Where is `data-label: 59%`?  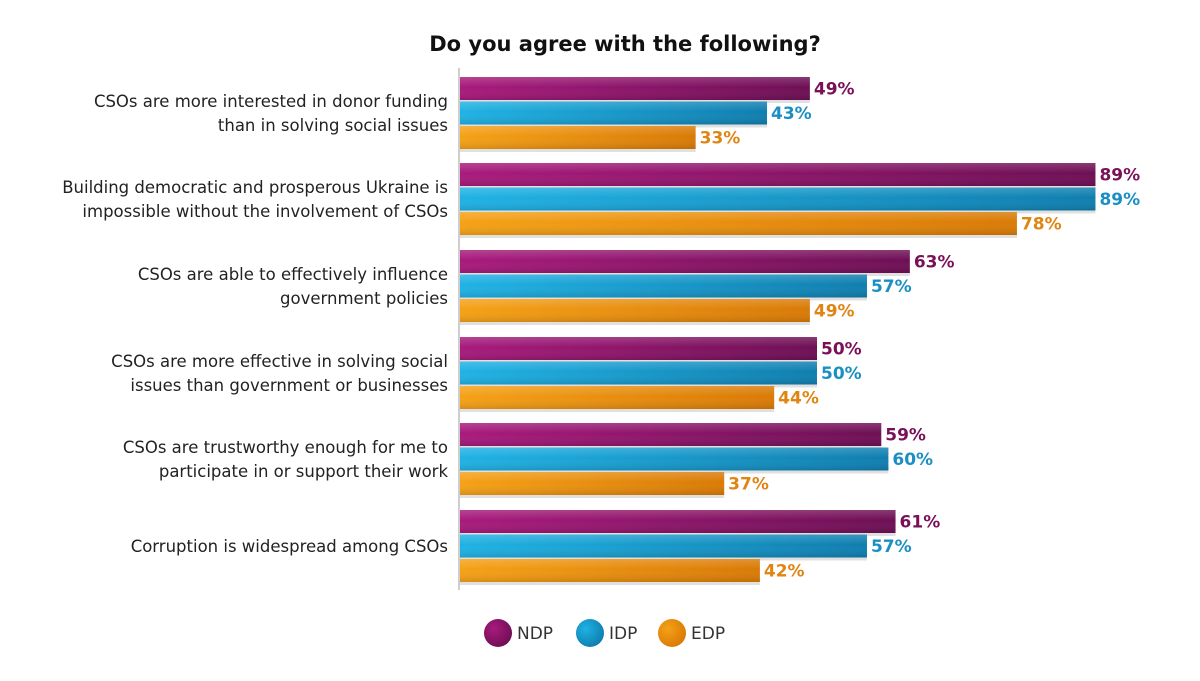 data-label: 59% is located at coordinates (905, 436).